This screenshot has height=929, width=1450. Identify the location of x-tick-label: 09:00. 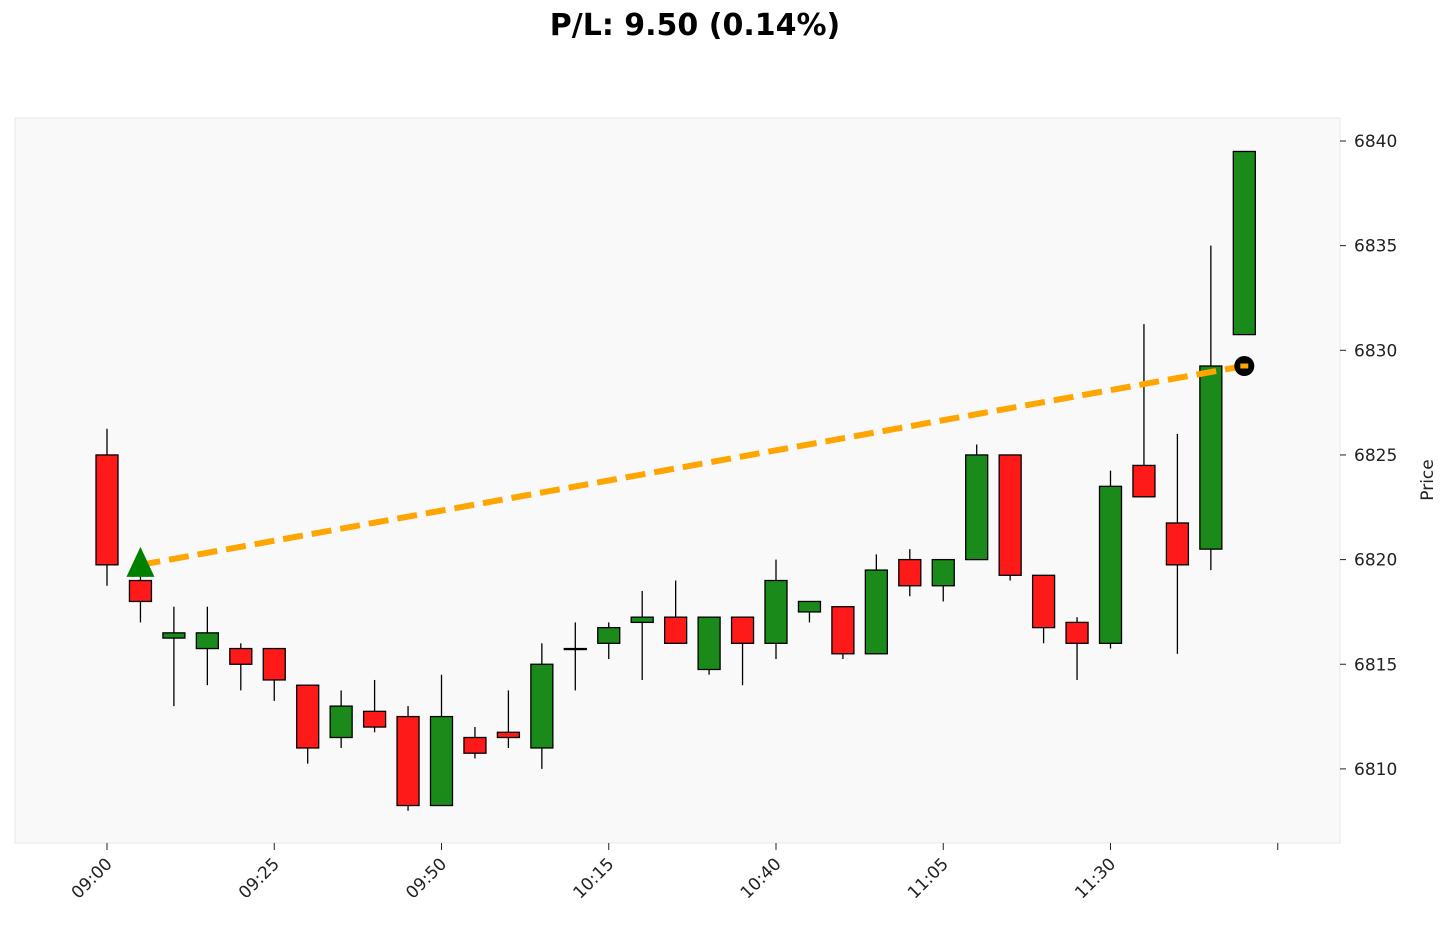
(92, 878).